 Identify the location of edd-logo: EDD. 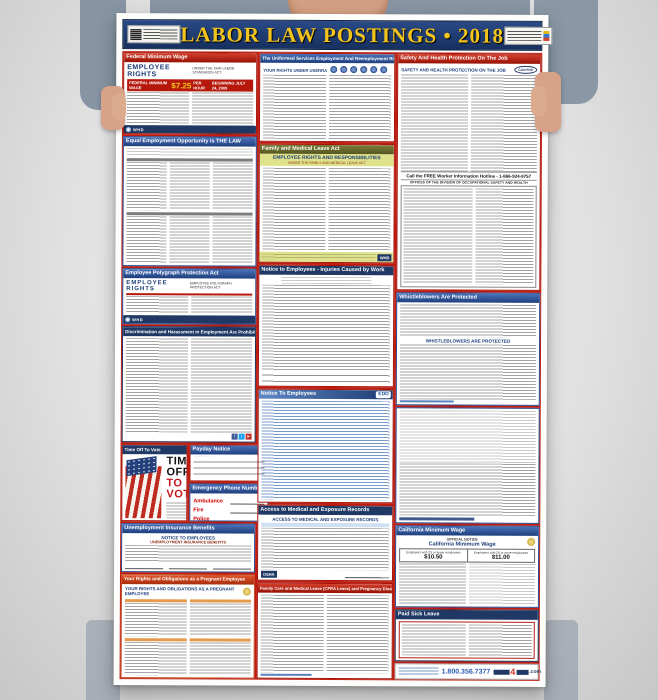
(383, 395).